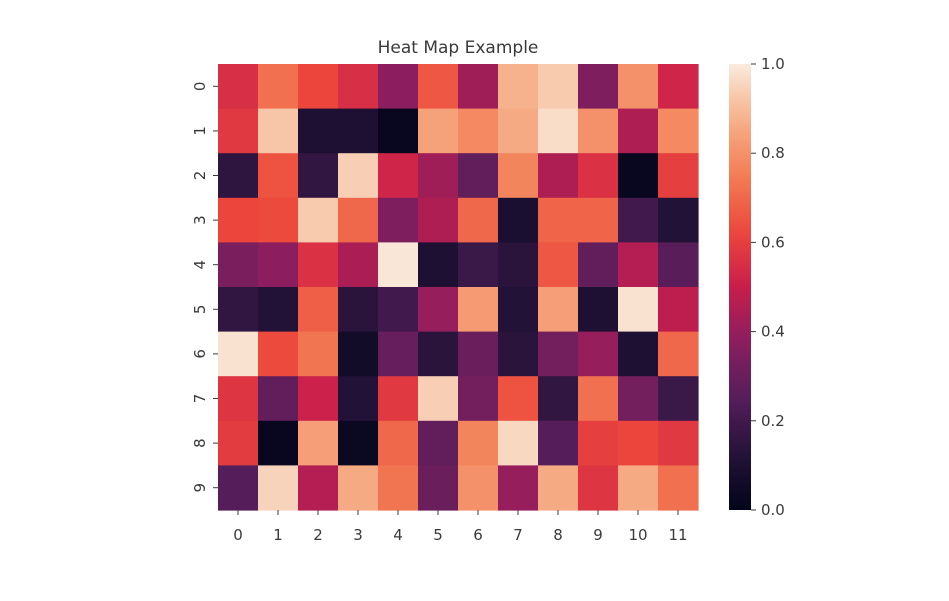 This screenshot has height=601, width=949. Describe the element at coordinates (398, 535) in the screenshot. I see `x-tick-label: 4` at that location.